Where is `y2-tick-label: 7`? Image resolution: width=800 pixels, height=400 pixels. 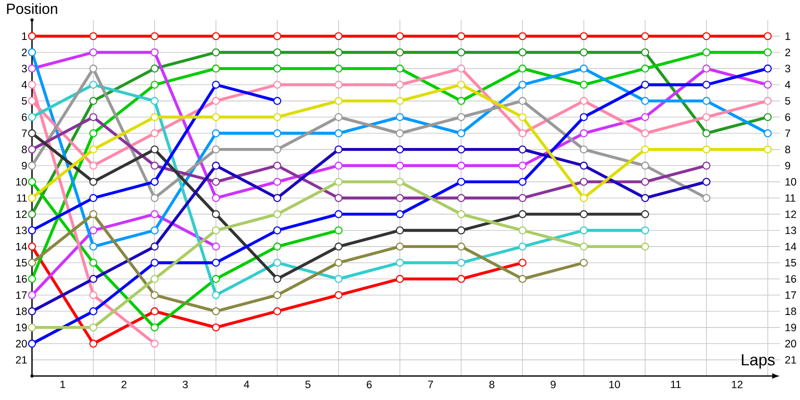 y2-tick-label: 7 is located at coordinates (787, 133).